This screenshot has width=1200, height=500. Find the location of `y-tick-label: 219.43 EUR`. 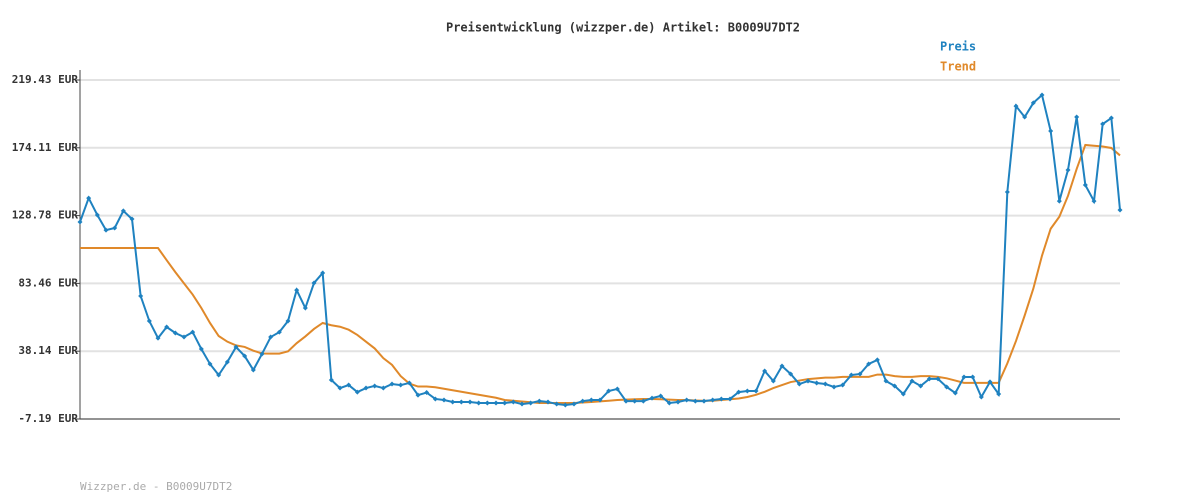

y-tick-label: 219.43 EUR is located at coordinates (45, 79).